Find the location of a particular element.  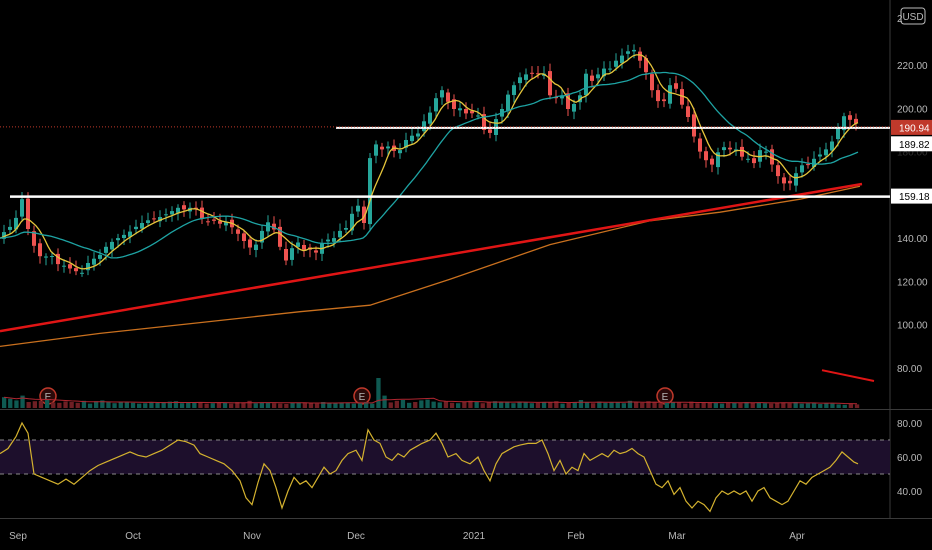

price-tag-159.18: 159.18 is located at coordinates (911, 196).